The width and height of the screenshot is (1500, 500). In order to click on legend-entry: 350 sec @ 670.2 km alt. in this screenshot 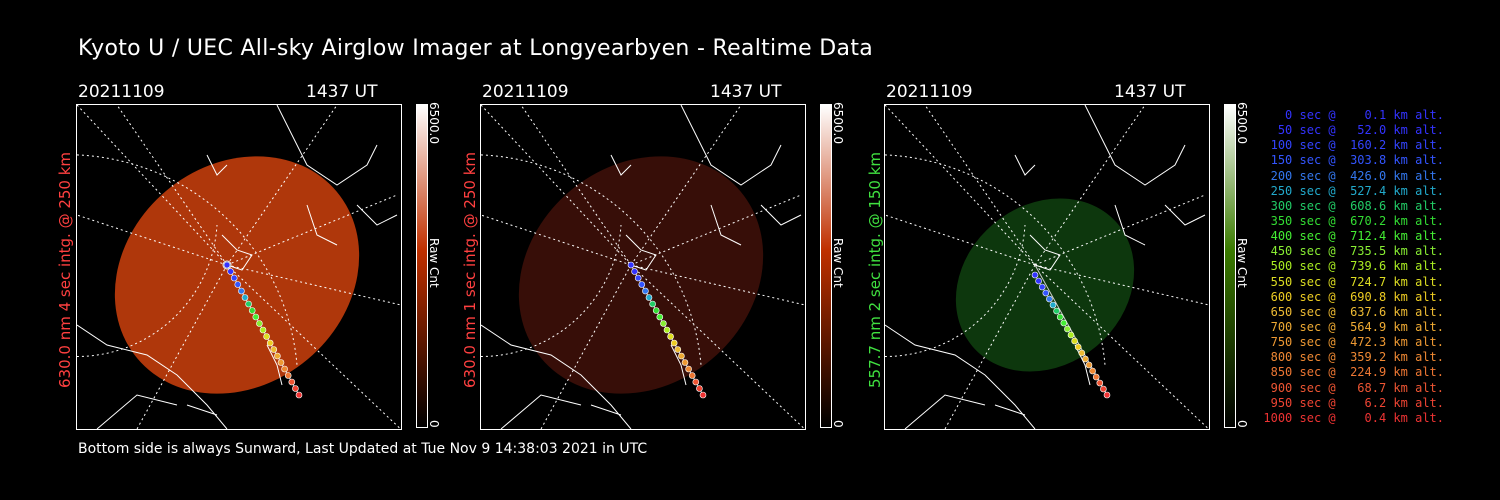, I will do `click(1353, 220)`.